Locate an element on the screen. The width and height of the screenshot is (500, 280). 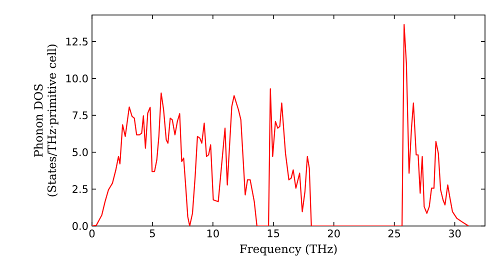
y-tick-label: 12.5 is located at coordinates (77, 42).